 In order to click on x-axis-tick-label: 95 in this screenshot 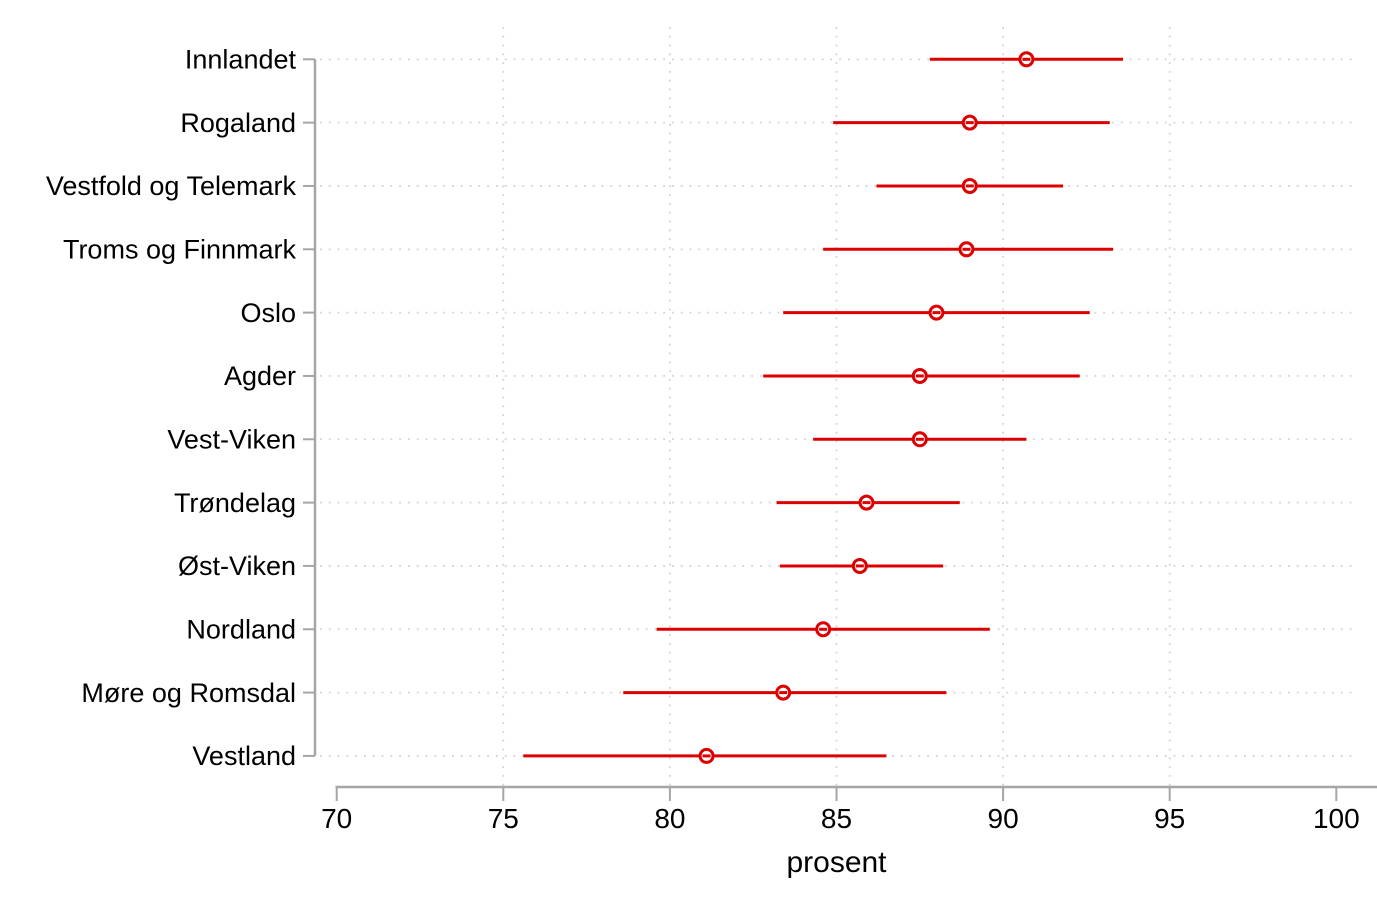, I will do `click(1169, 818)`.